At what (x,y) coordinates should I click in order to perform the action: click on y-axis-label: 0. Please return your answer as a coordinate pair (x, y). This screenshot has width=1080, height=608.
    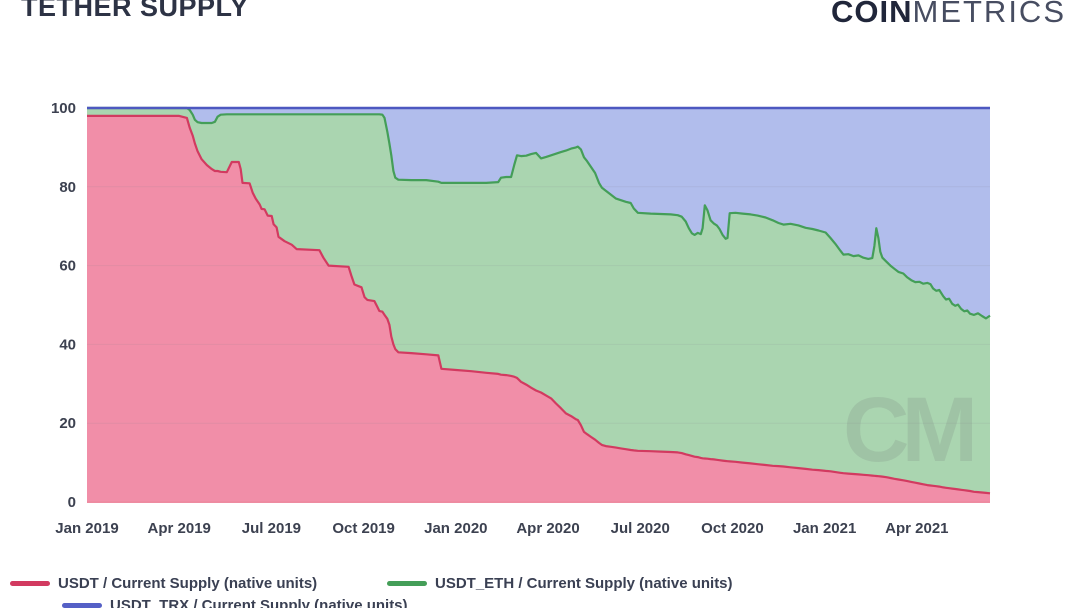
    Looking at the image, I should click on (72, 502).